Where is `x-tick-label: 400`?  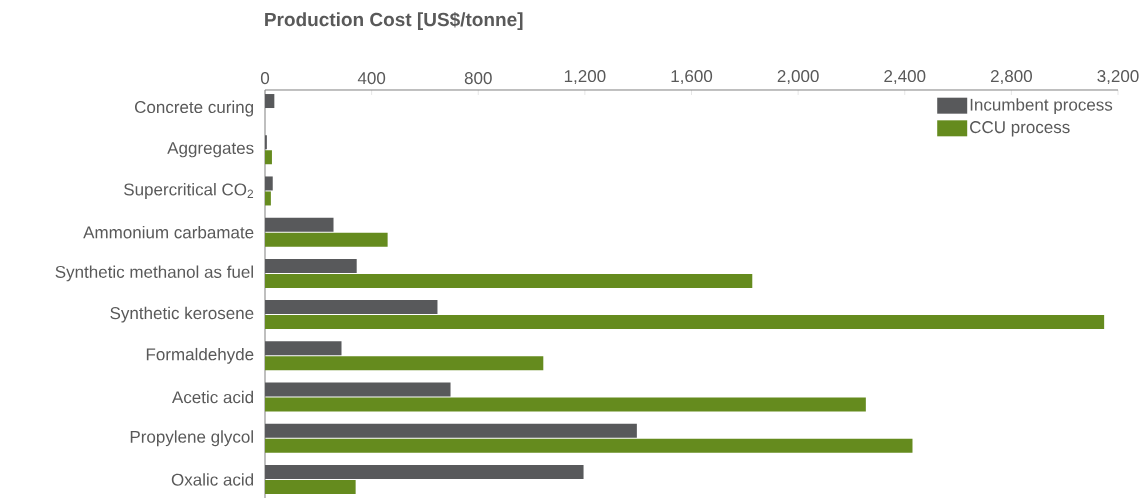
x-tick-label: 400 is located at coordinates (371, 78).